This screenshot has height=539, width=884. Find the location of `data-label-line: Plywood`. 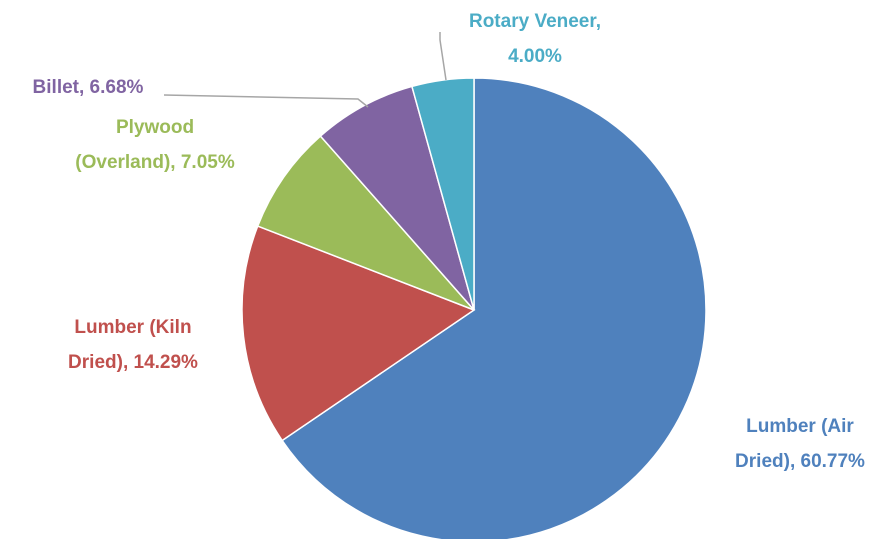

data-label-line: Plywood is located at coordinates (155, 127).